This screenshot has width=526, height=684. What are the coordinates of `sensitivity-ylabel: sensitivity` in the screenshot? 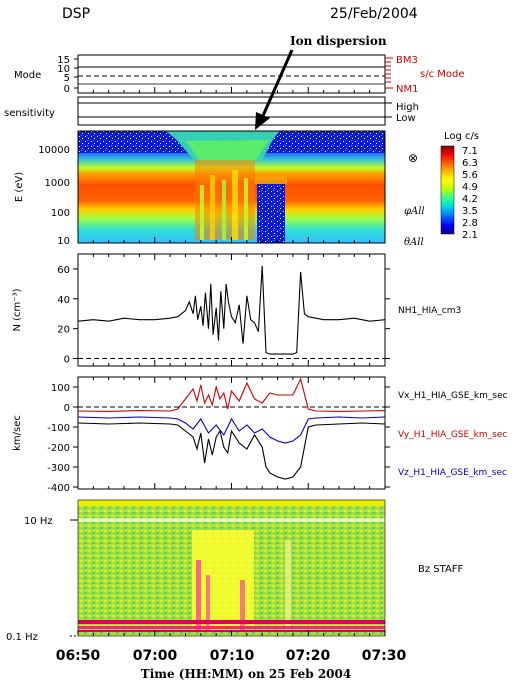 It's located at (29, 113).